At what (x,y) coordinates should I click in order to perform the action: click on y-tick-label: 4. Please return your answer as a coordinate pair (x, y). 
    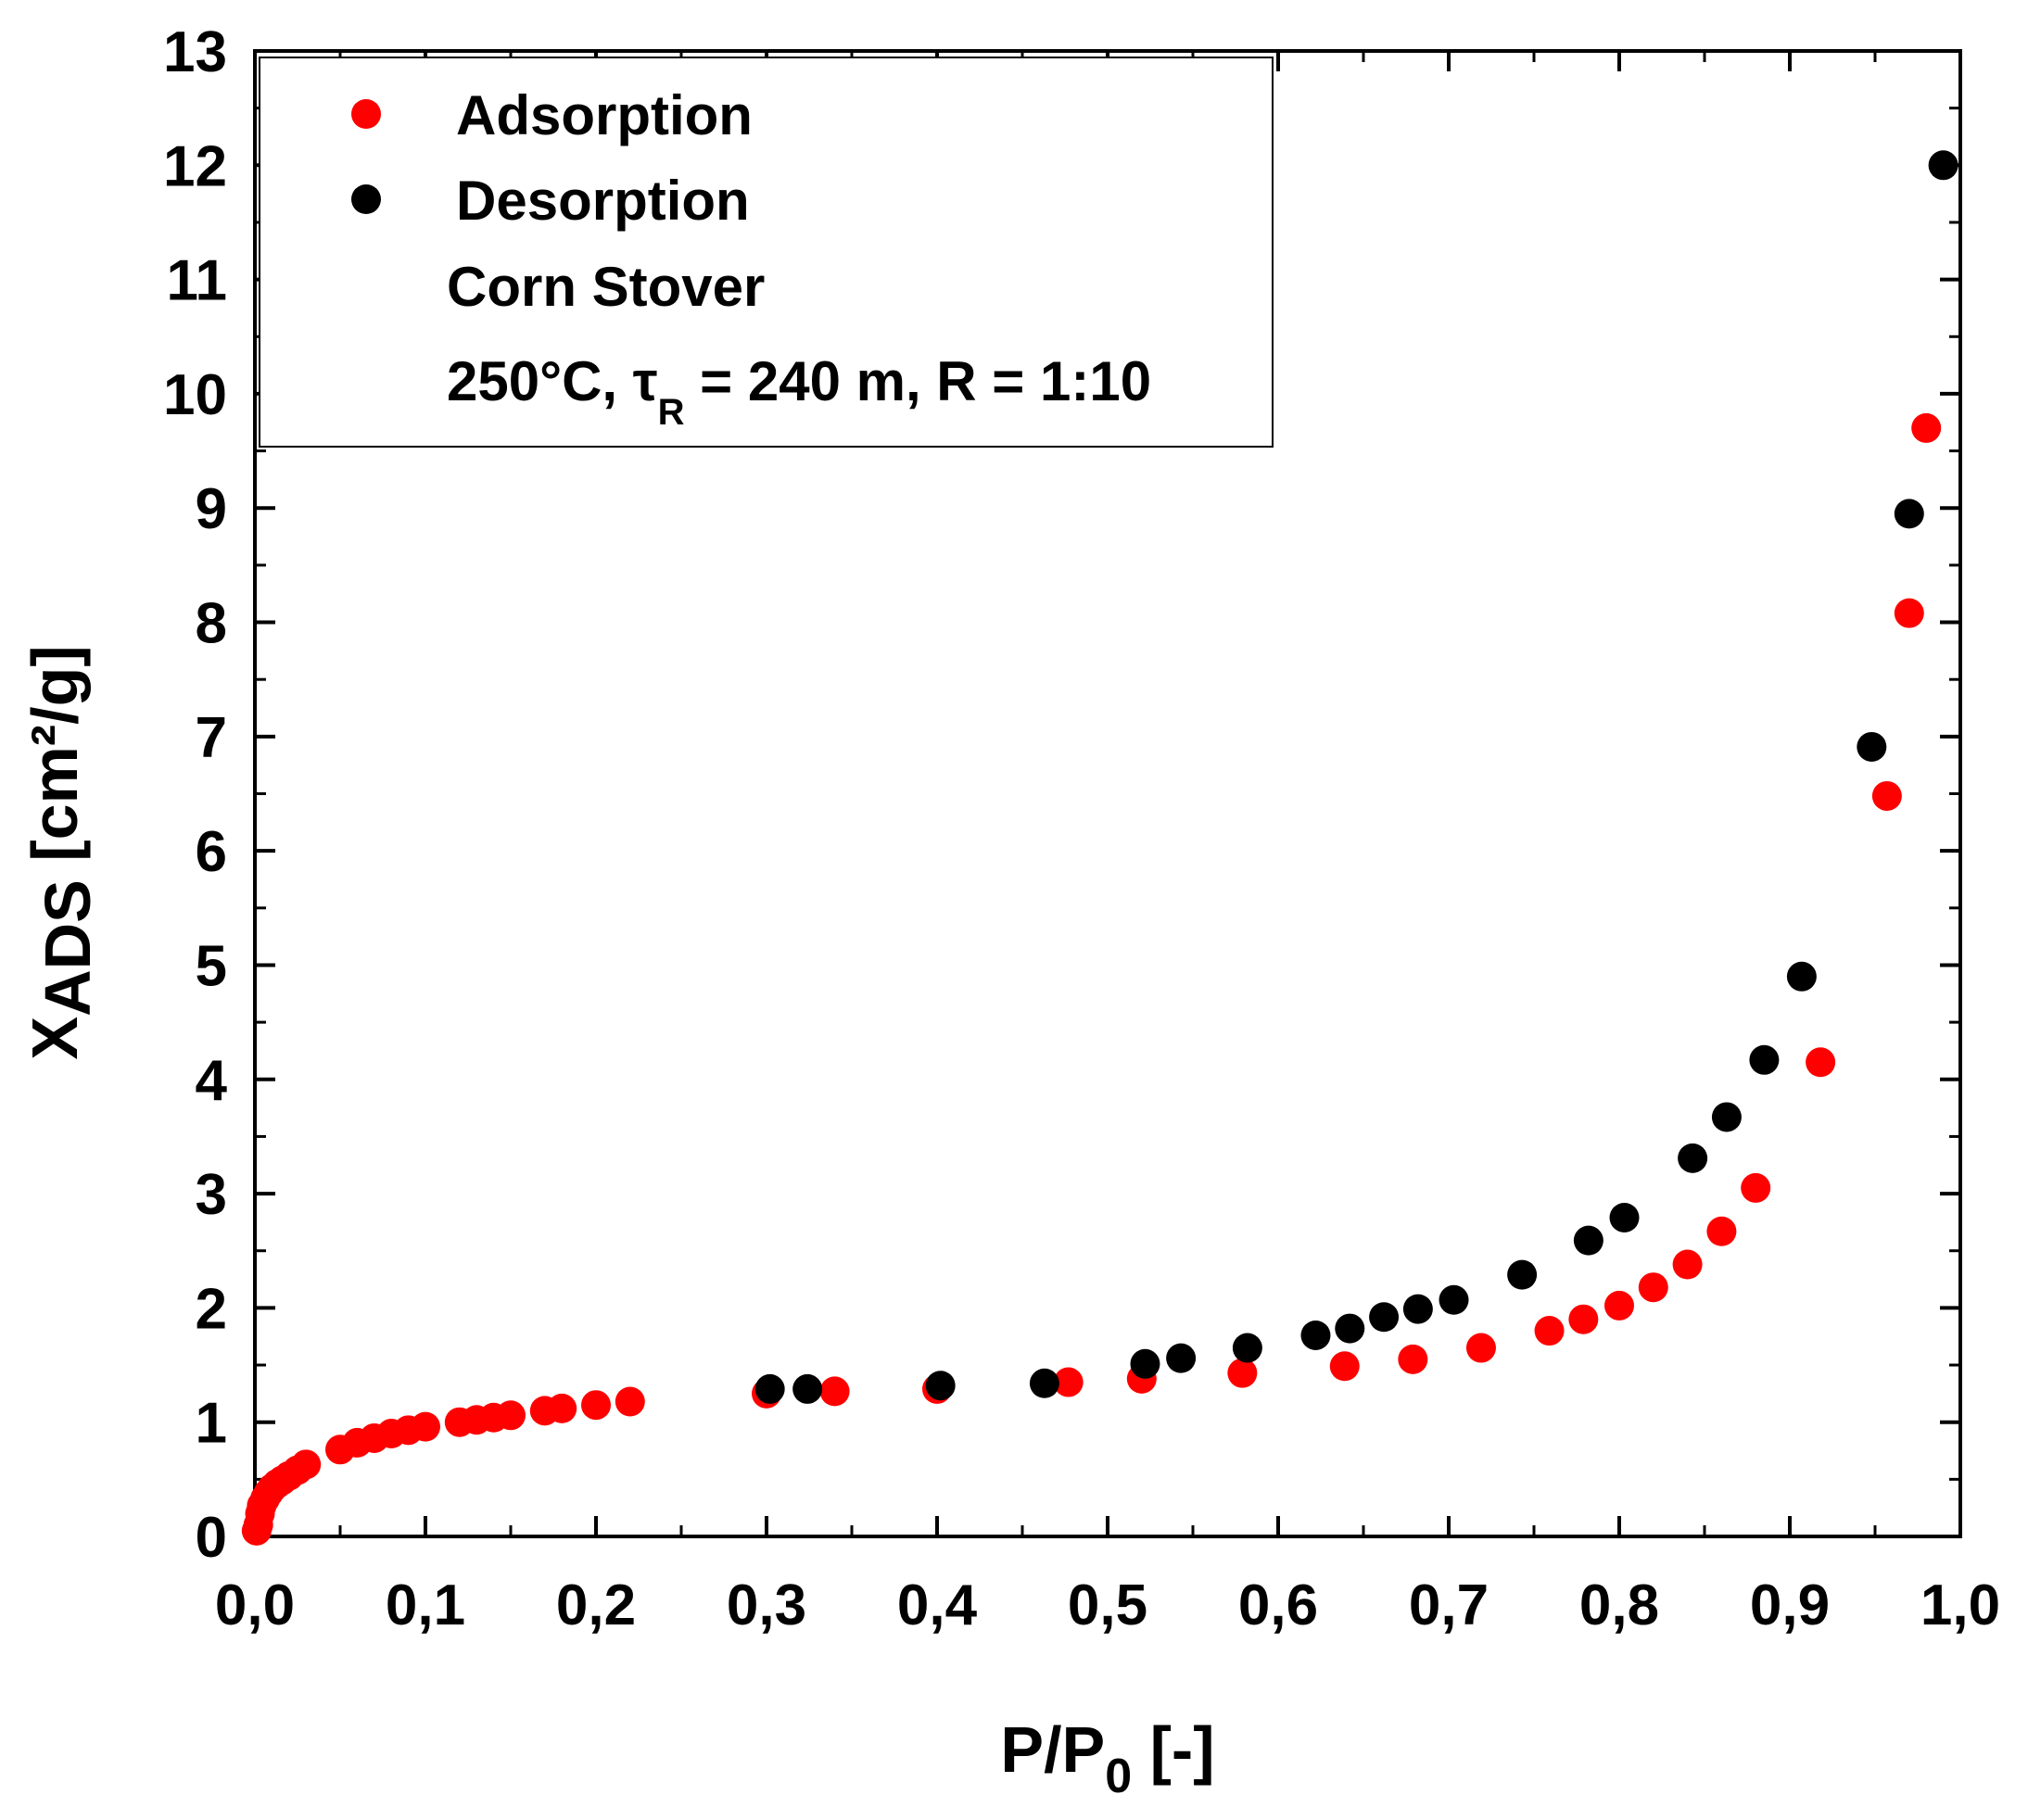
    Looking at the image, I should click on (212, 1081).